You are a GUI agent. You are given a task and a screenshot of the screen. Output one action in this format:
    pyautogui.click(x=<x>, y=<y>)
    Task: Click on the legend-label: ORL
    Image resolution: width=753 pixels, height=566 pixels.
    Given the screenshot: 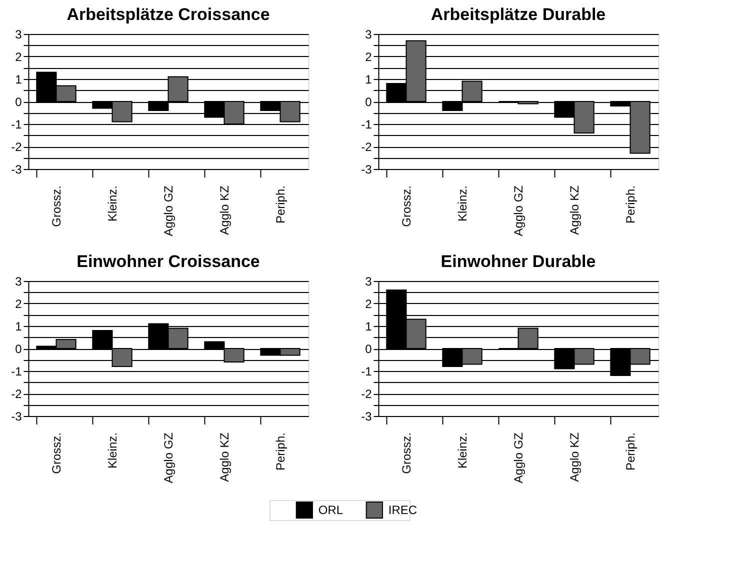 What is the action you would take?
    pyautogui.click(x=331, y=510)
    